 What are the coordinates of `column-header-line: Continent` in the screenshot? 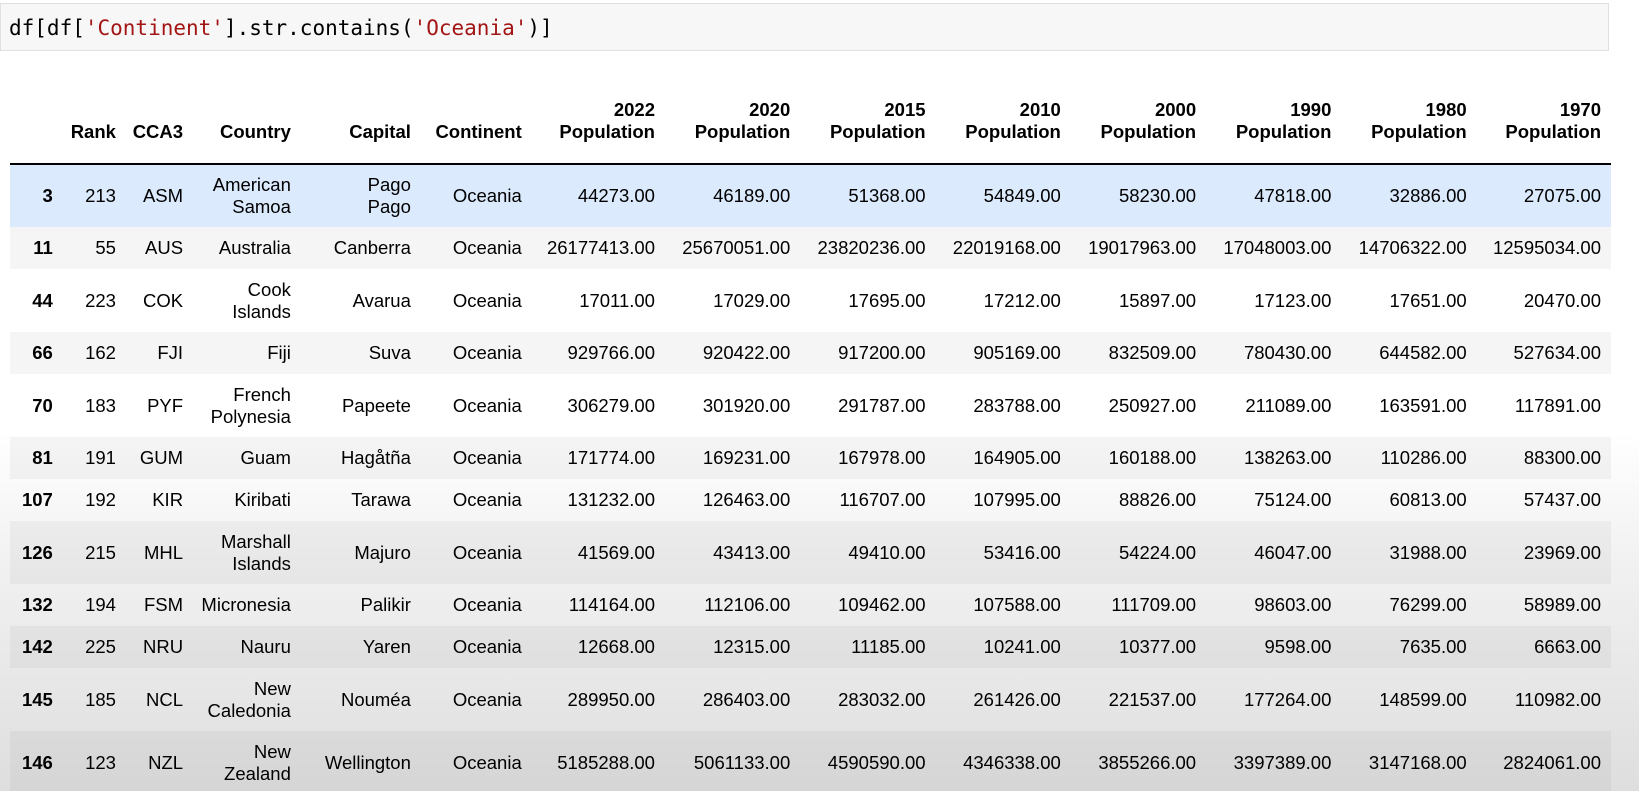 It's located at (478, 131).